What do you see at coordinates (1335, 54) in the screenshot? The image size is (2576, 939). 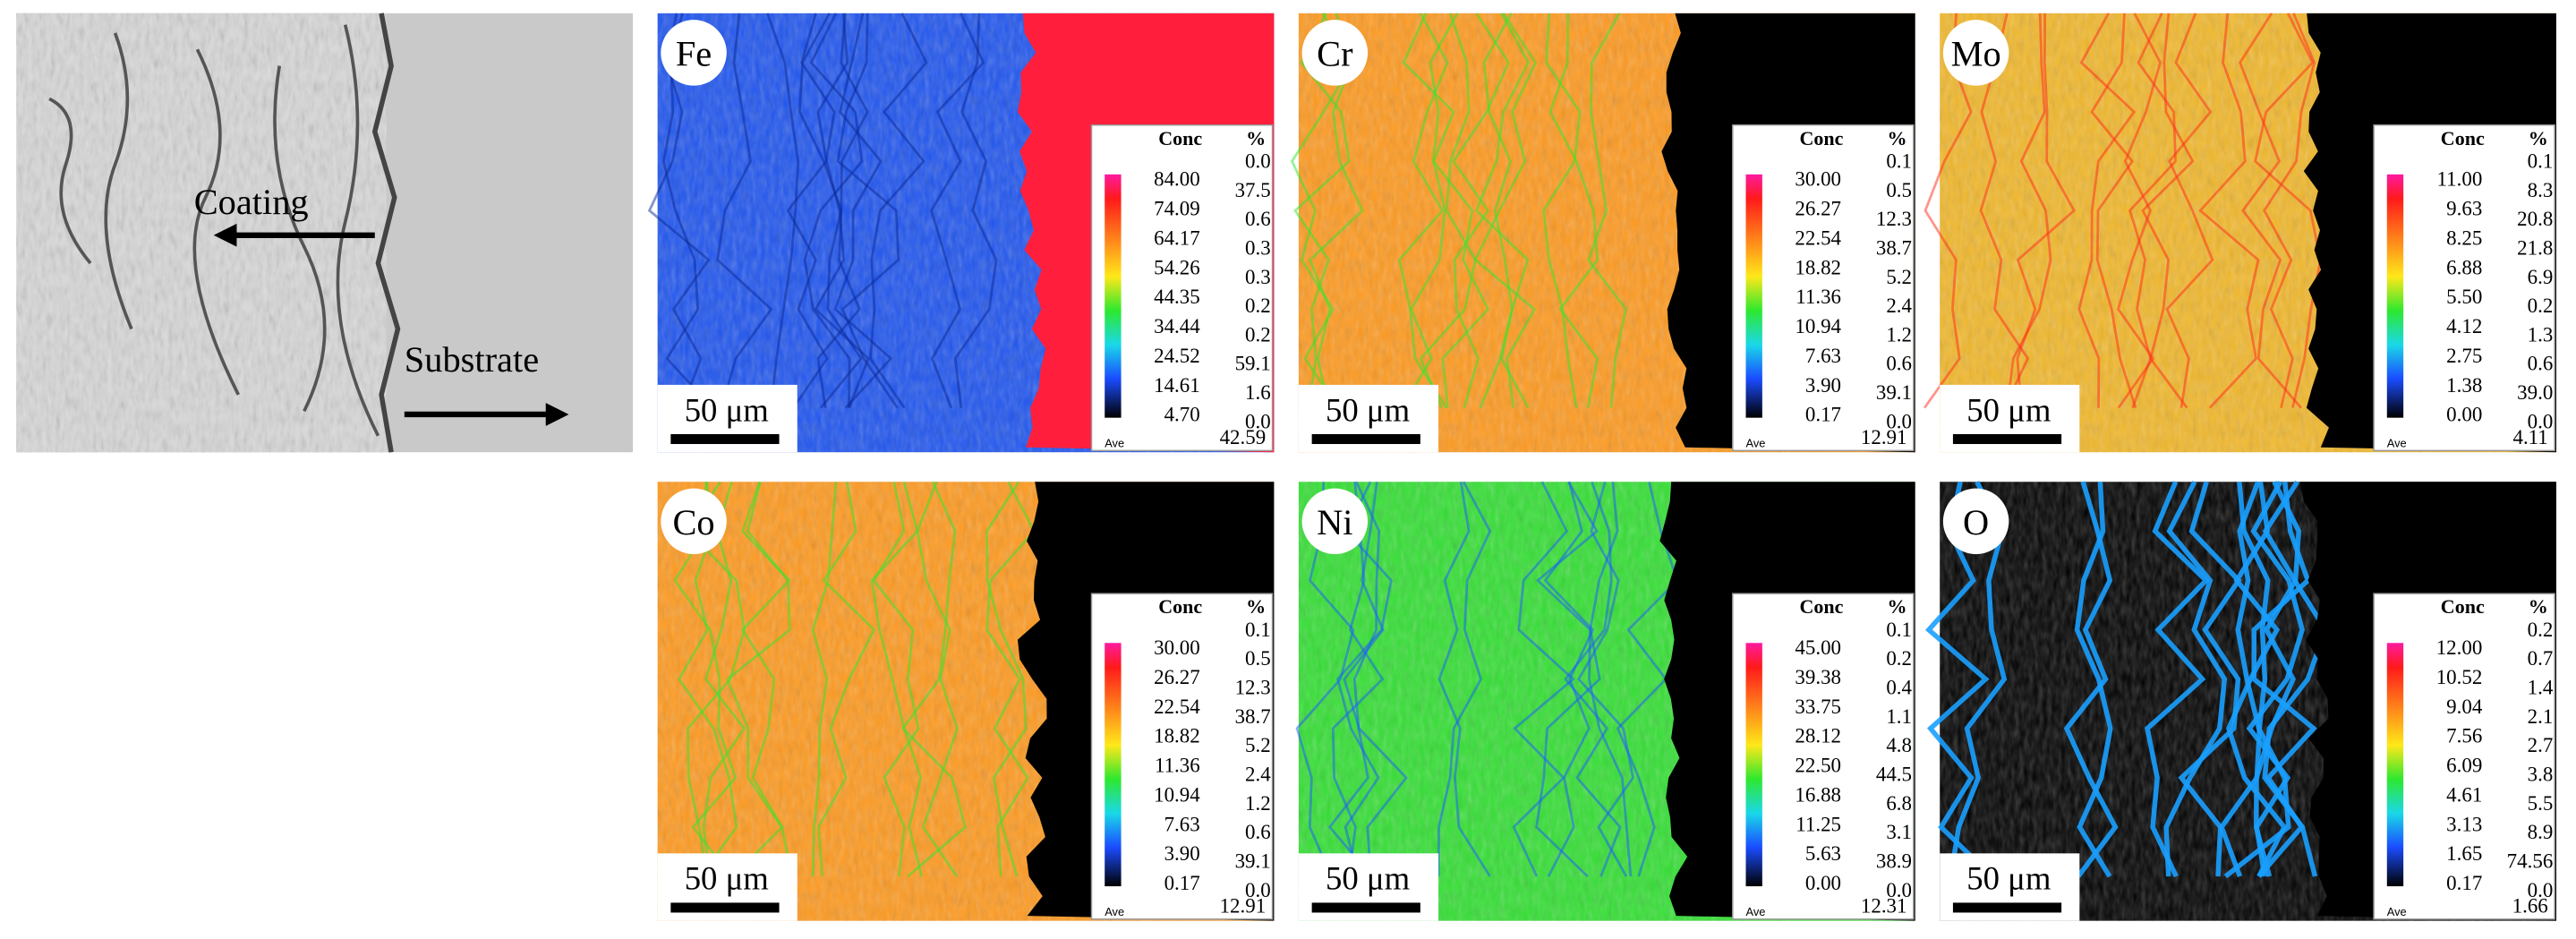 I see `element-label: Cr` at bounding box center [1335, 54].